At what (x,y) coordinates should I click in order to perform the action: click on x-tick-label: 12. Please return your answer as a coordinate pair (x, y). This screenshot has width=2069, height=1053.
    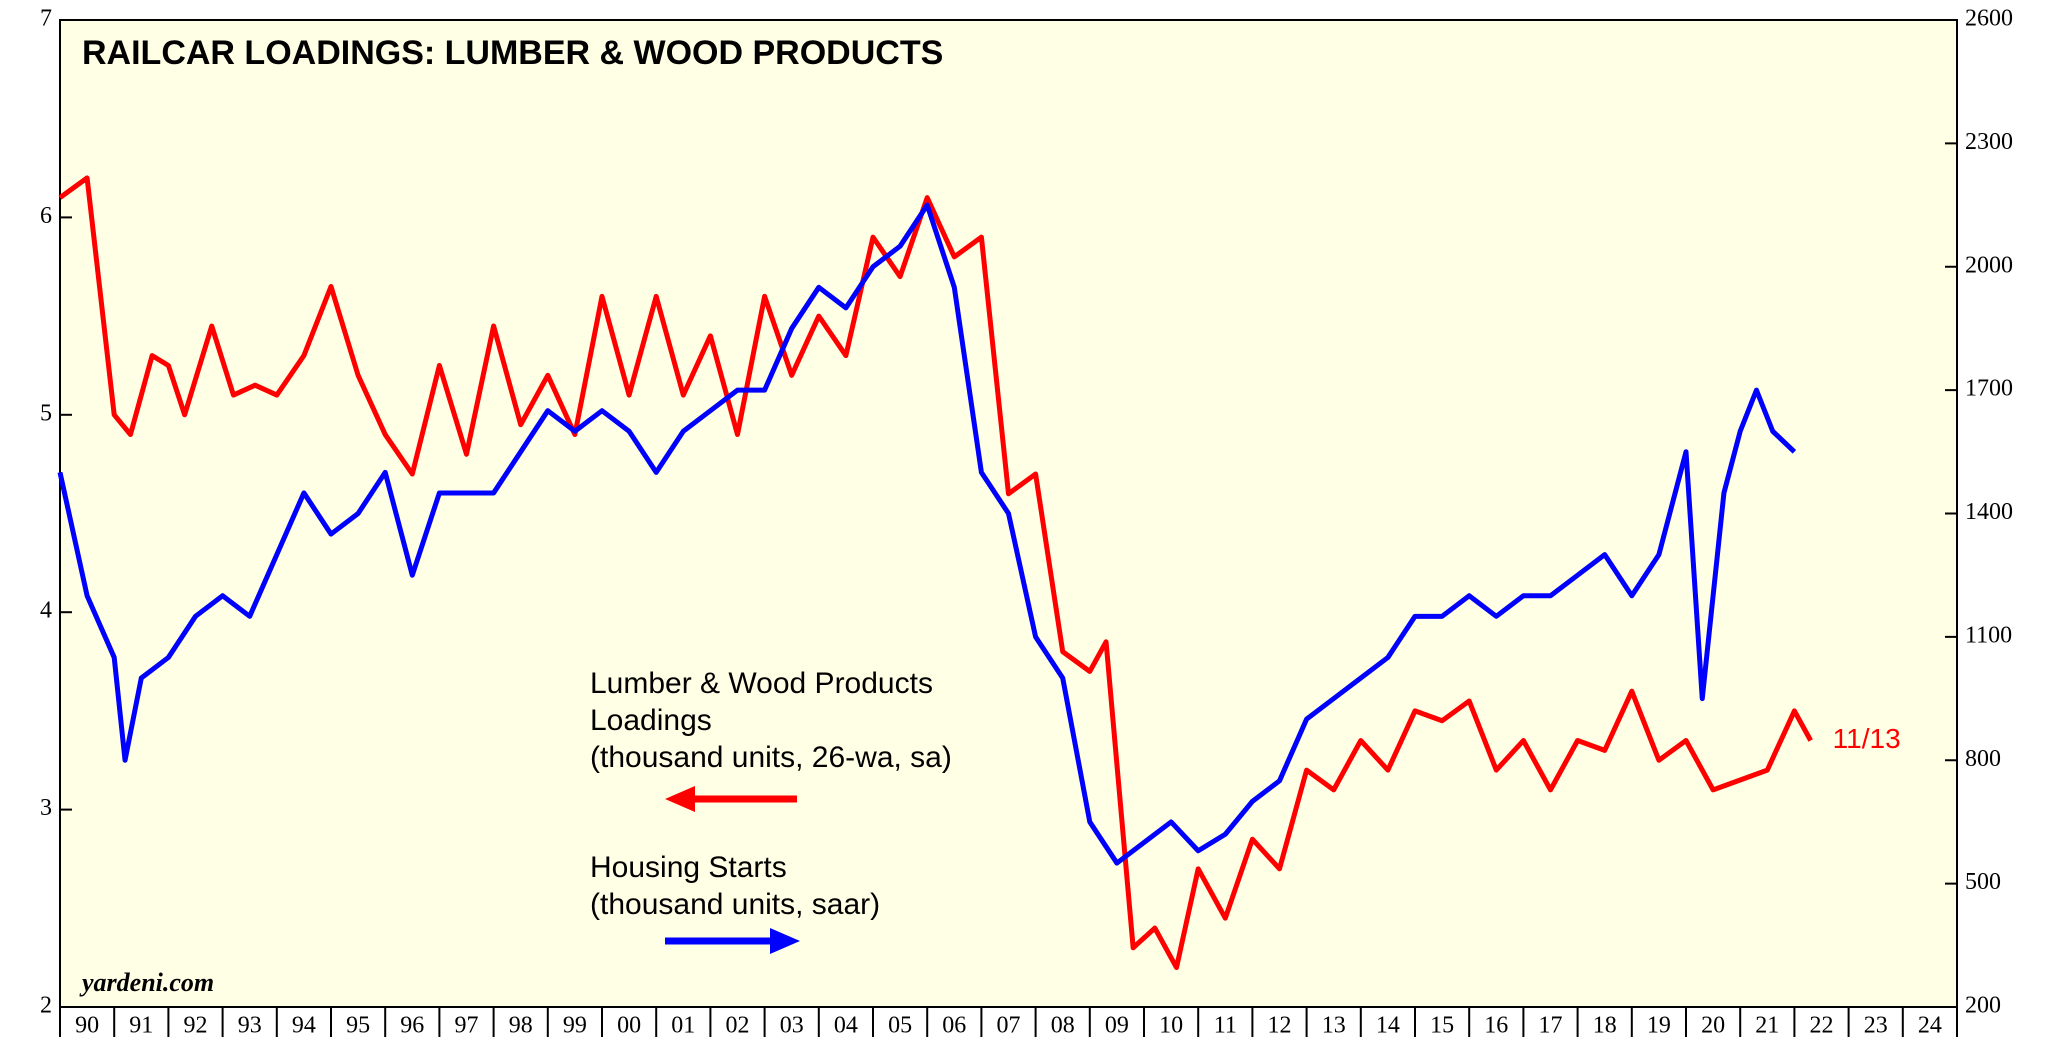
    Looking at the image, I should click on (1280, 1026).